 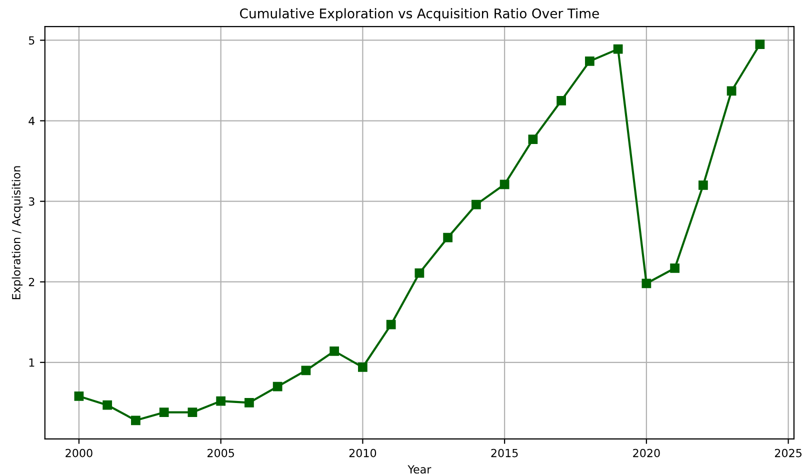 What do you see at coordinates (646, 453) in the screenshot?
I see `x-tick-label: 2020` at bounding box center [646, 453].